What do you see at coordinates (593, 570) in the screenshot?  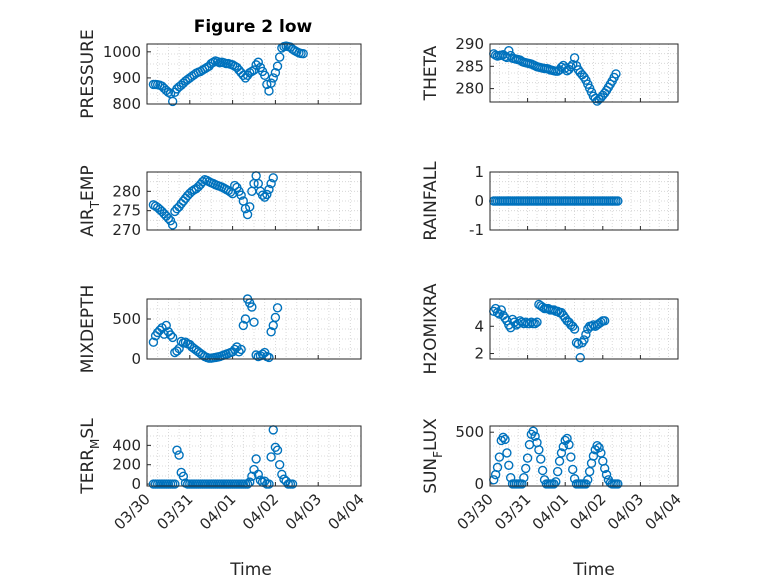 I see `x-axis-label-right: Time` at bounding box center [593, 570].